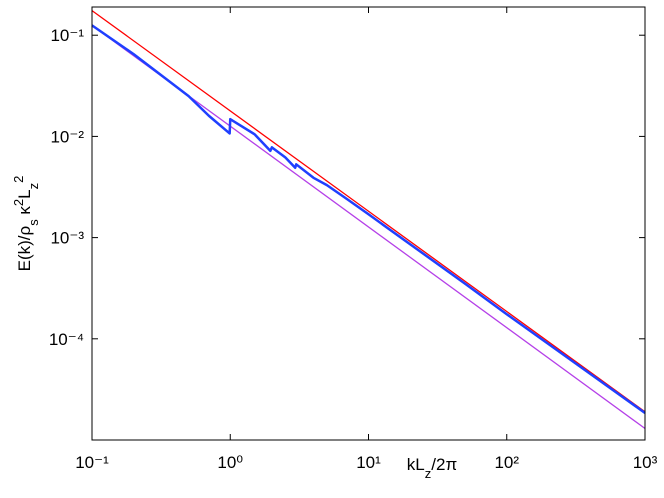  I want to click on x-tick-label: 10¹, so click(368, 462).